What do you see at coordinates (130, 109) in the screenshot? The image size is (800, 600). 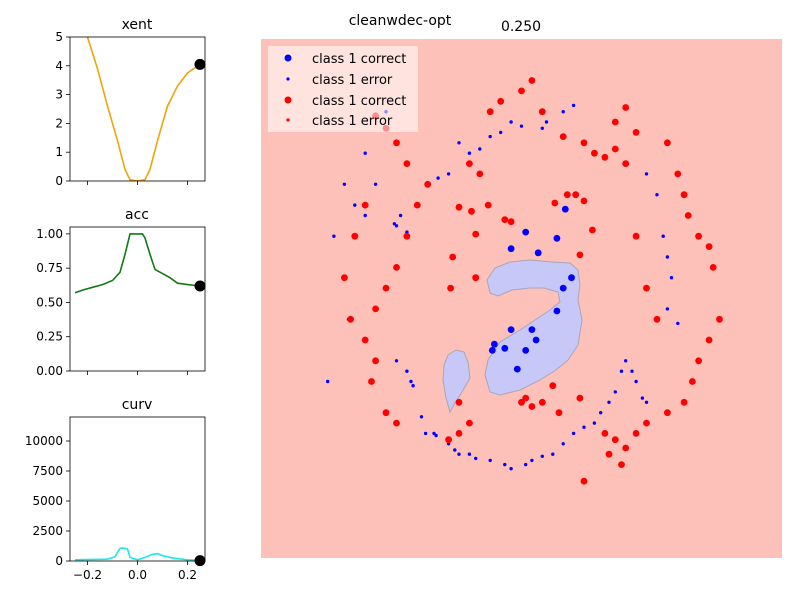 I see `xent-plot: 0 1 2 3 4 5` at bounding box center [130, 109].